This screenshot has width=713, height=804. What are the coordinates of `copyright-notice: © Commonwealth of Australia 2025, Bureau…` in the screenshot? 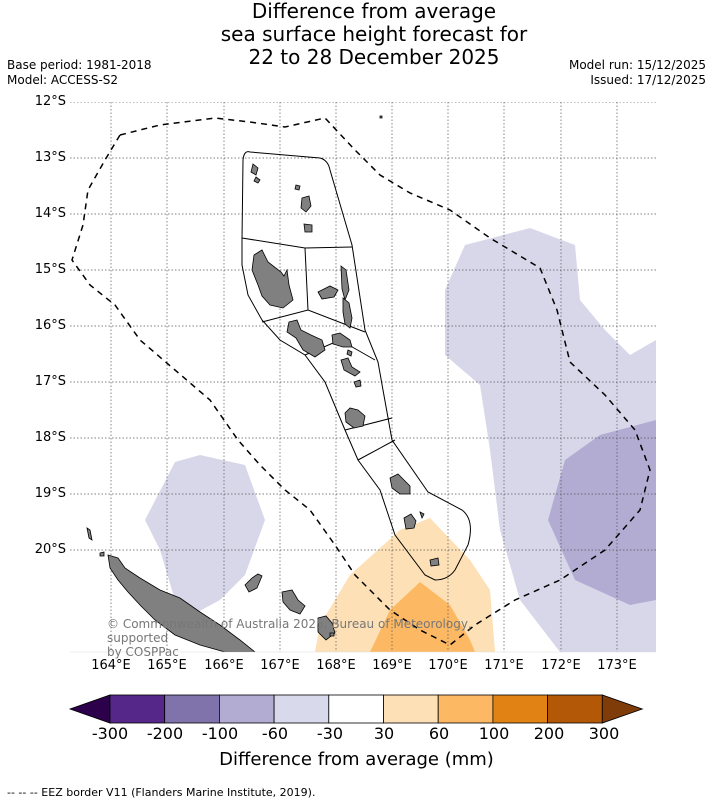 It's located at (317, 638).